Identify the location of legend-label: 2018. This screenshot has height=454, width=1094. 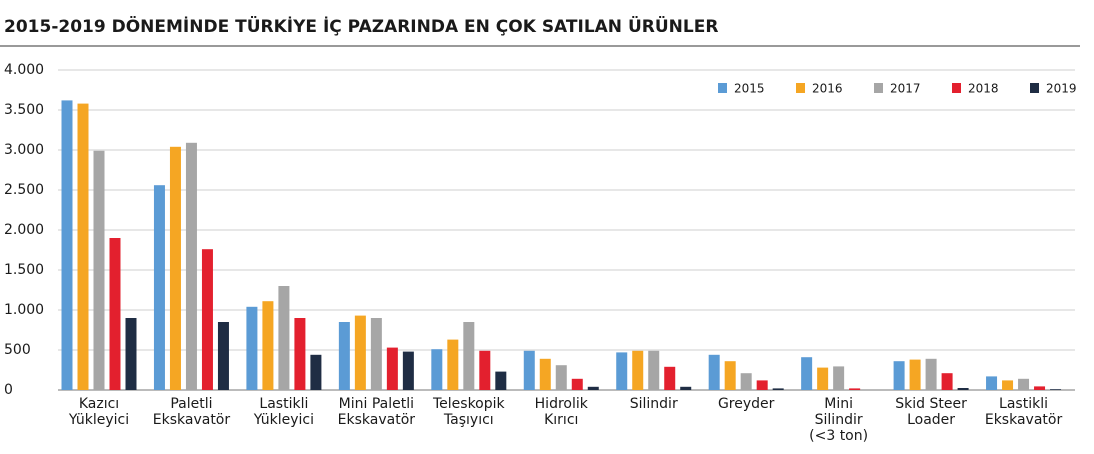
(983, 89).